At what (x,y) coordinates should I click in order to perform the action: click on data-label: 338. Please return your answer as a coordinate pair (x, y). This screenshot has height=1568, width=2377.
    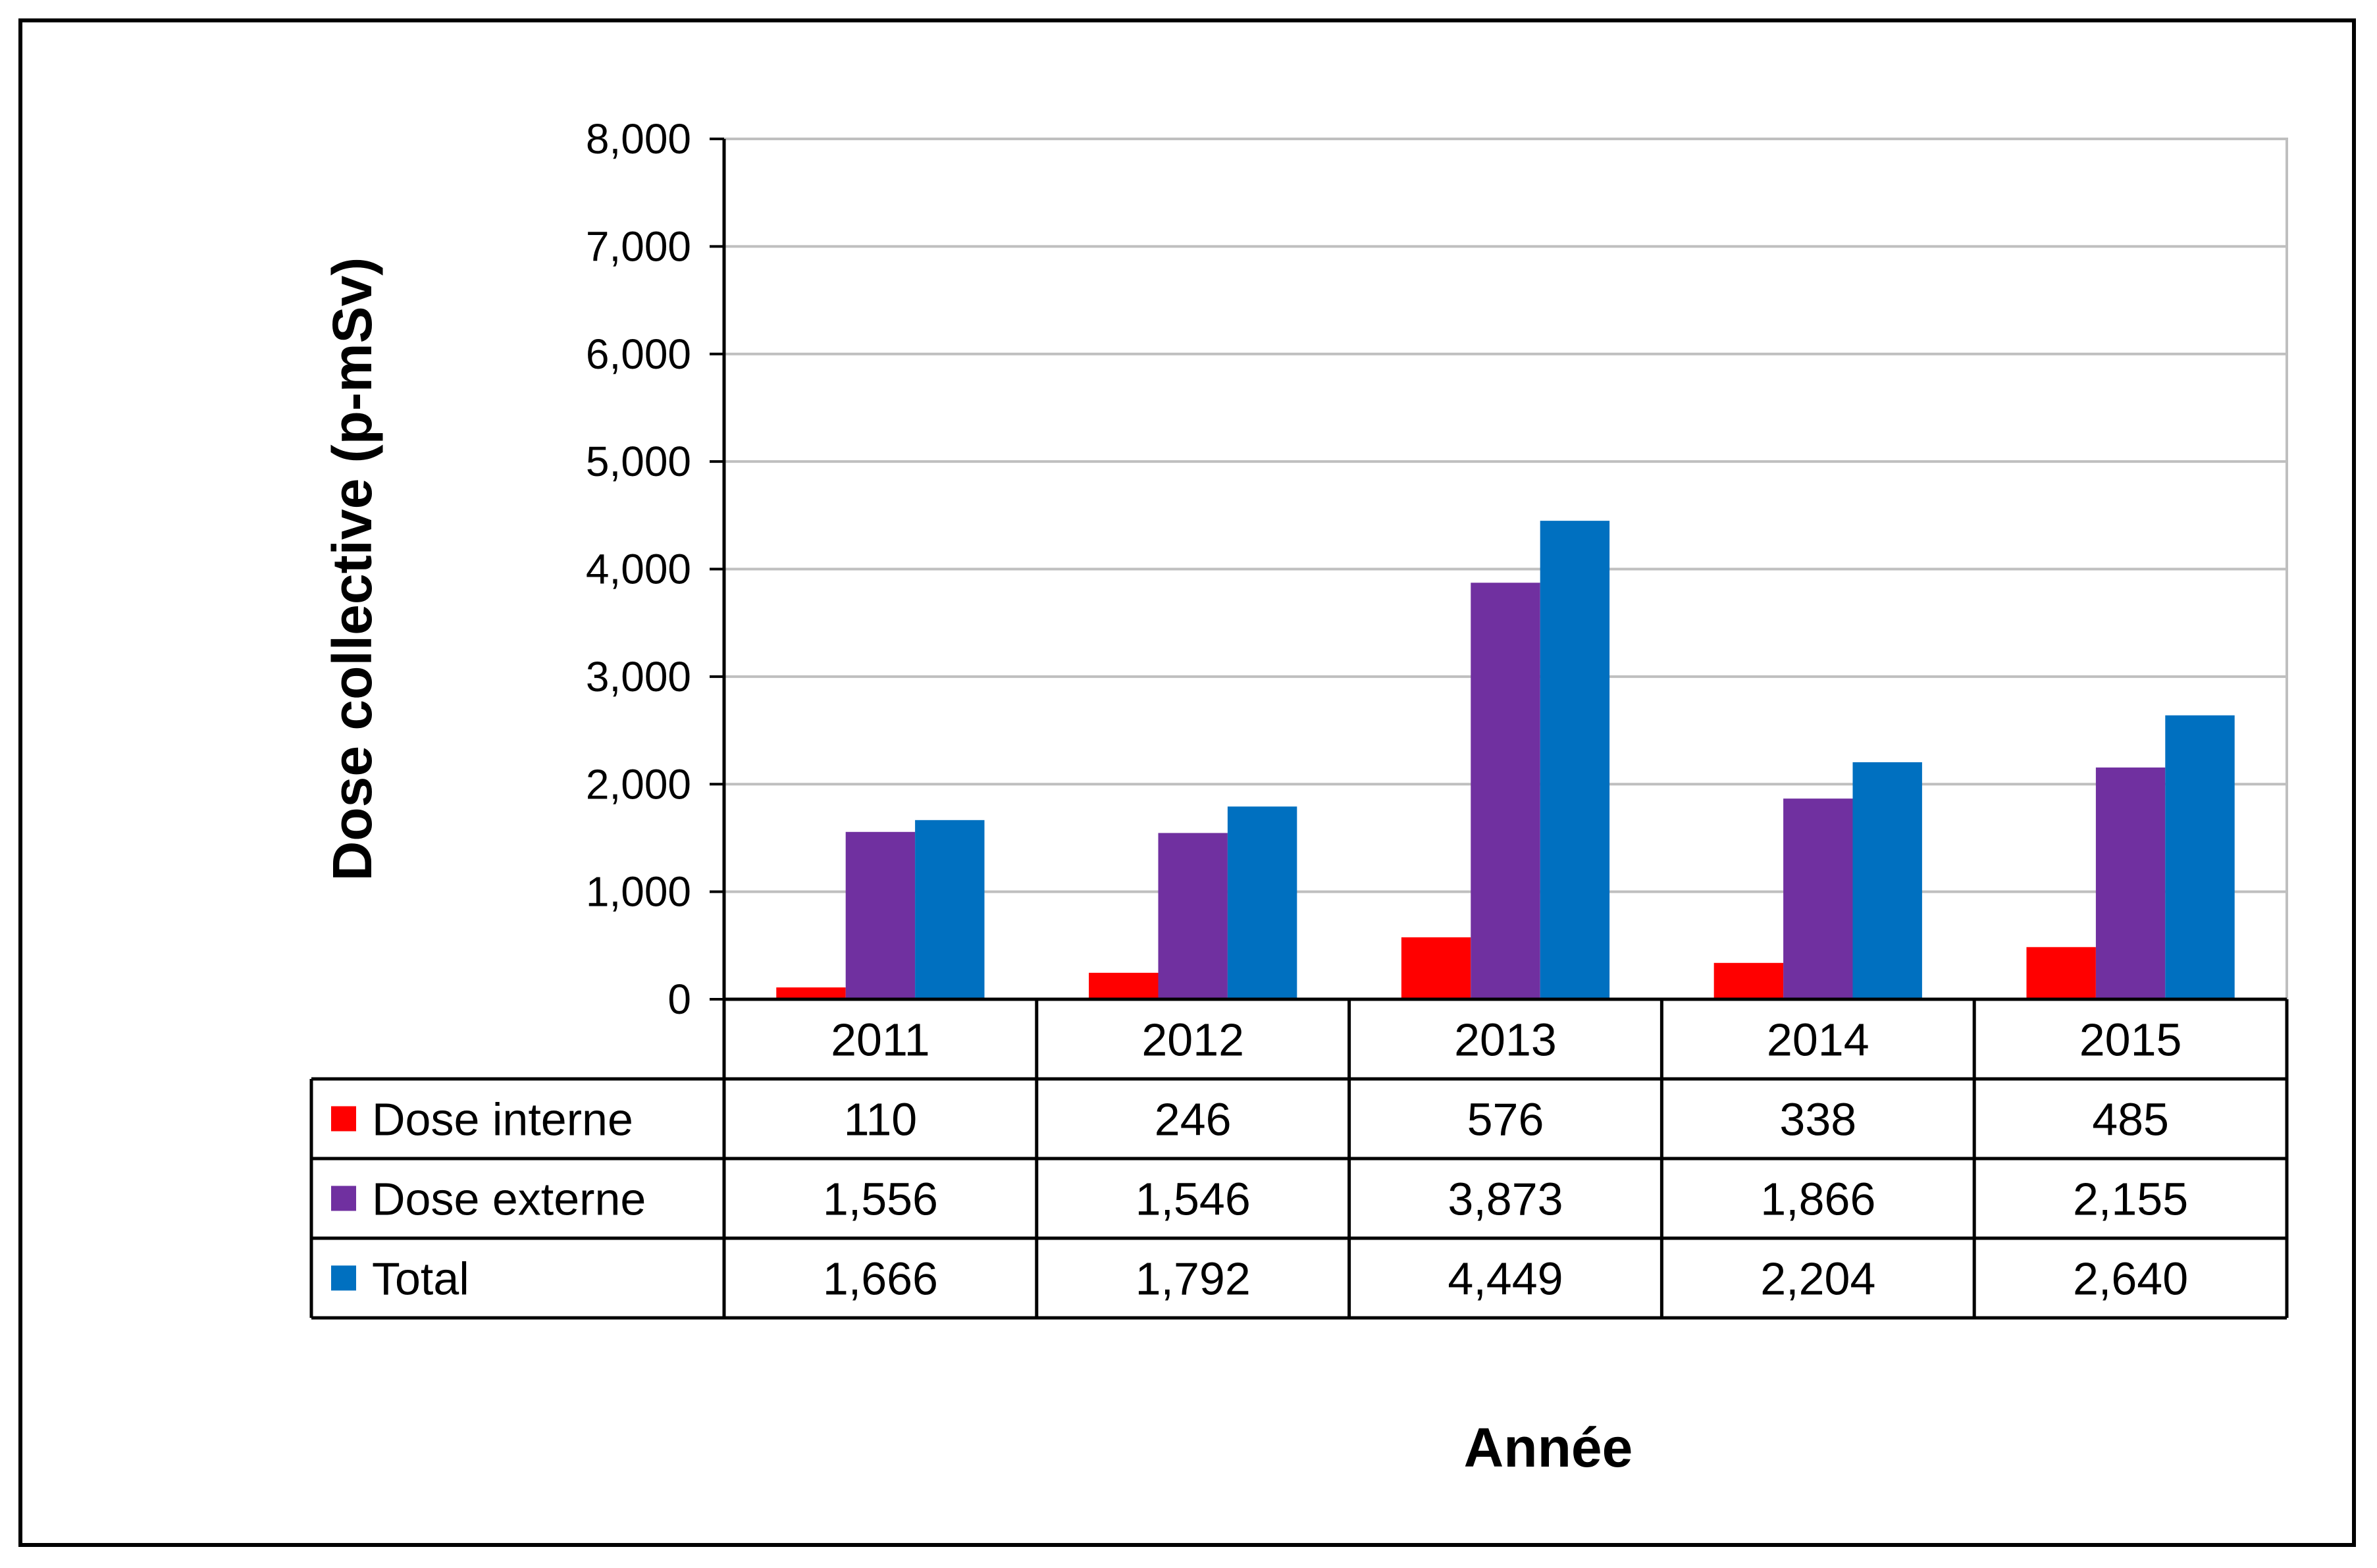
    Looking at the image, I should click on (1817, 1119).